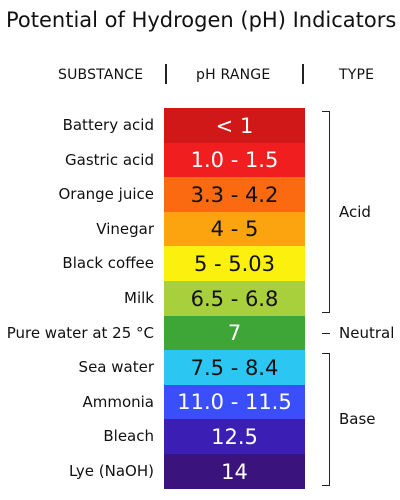 The image size is (400, 500). What do you see at coordinates (234, 264) in the screenshot?
I see `ph-range-band: 5 - 5.03` at bounding box center [234, 264].